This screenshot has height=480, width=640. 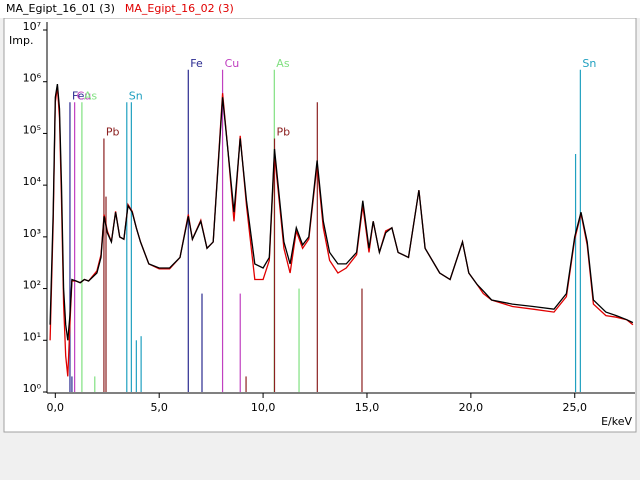 What do you see at coordinates (60, 8) in the screenshot?
I see `legend-entry: MA_Egipt_16_01 (3)` at bounding box center [60, 8].